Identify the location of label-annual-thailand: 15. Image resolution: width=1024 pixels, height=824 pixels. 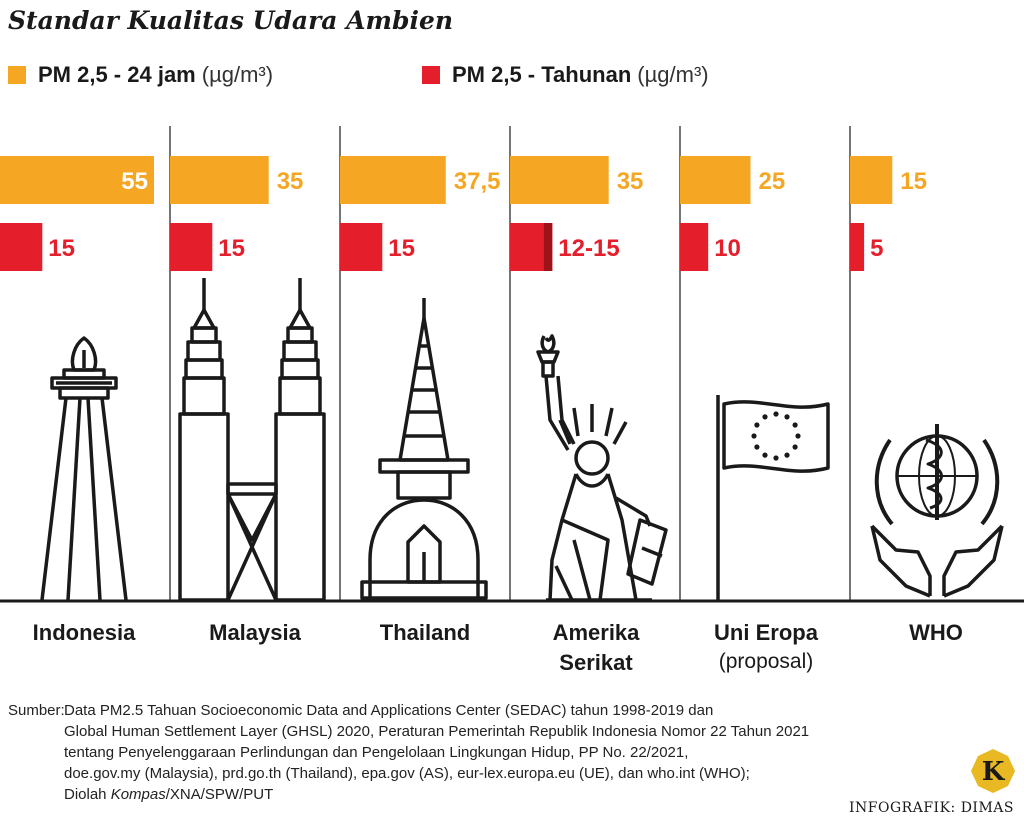
(401, 248).